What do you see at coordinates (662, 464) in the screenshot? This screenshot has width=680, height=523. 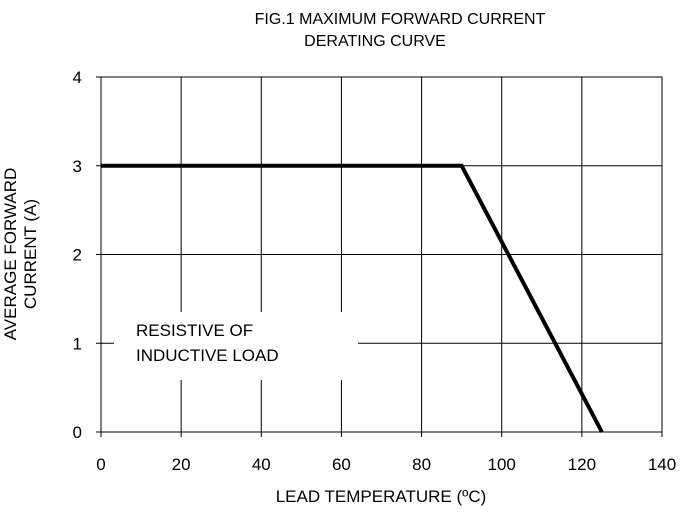 I see `x-tick-label: 140` at bounding box center [662, 464].